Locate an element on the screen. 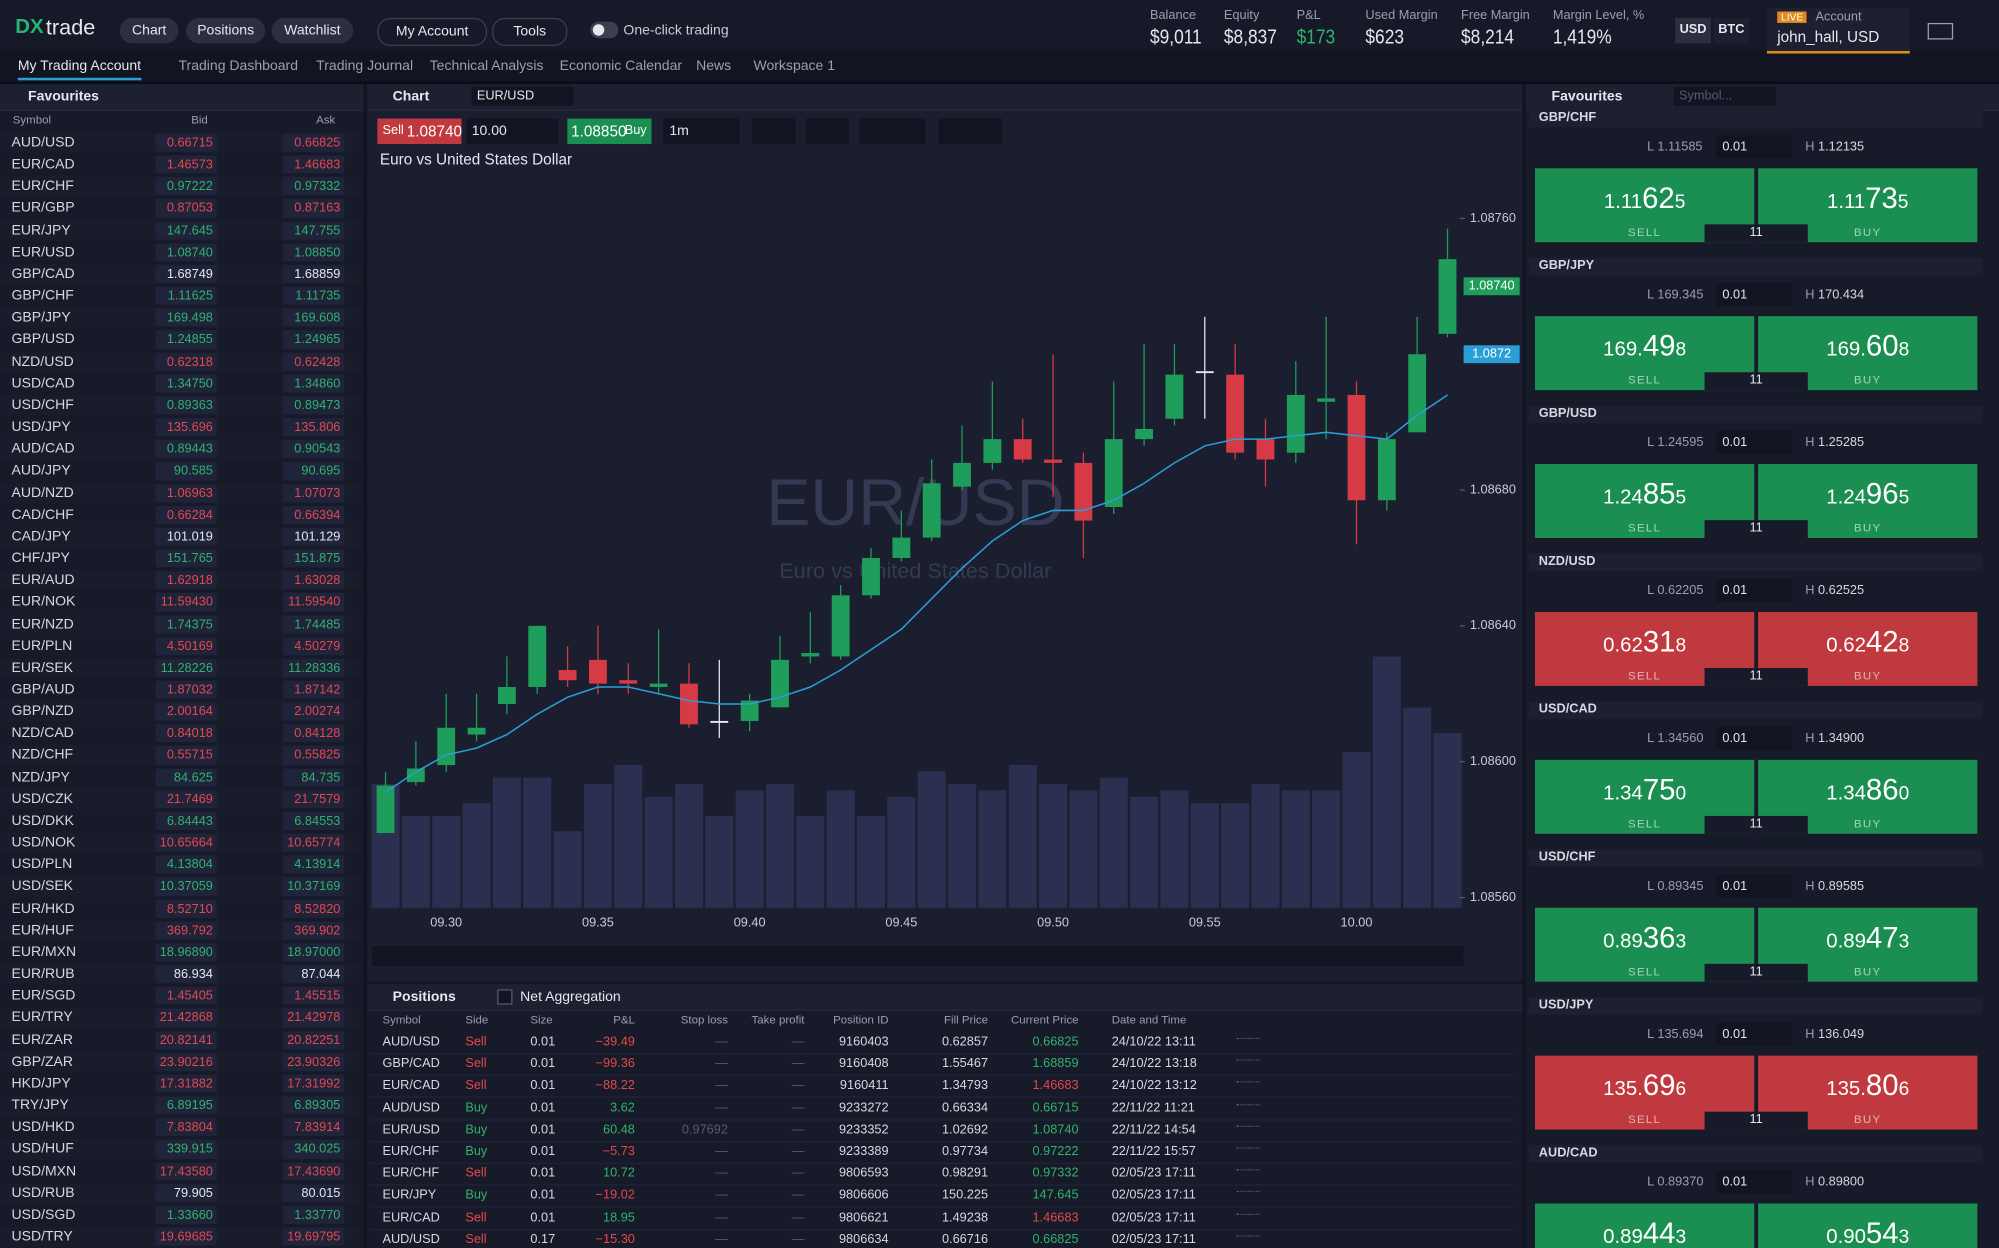  tab: Technical Analysis is located at coordinates (486, 66).